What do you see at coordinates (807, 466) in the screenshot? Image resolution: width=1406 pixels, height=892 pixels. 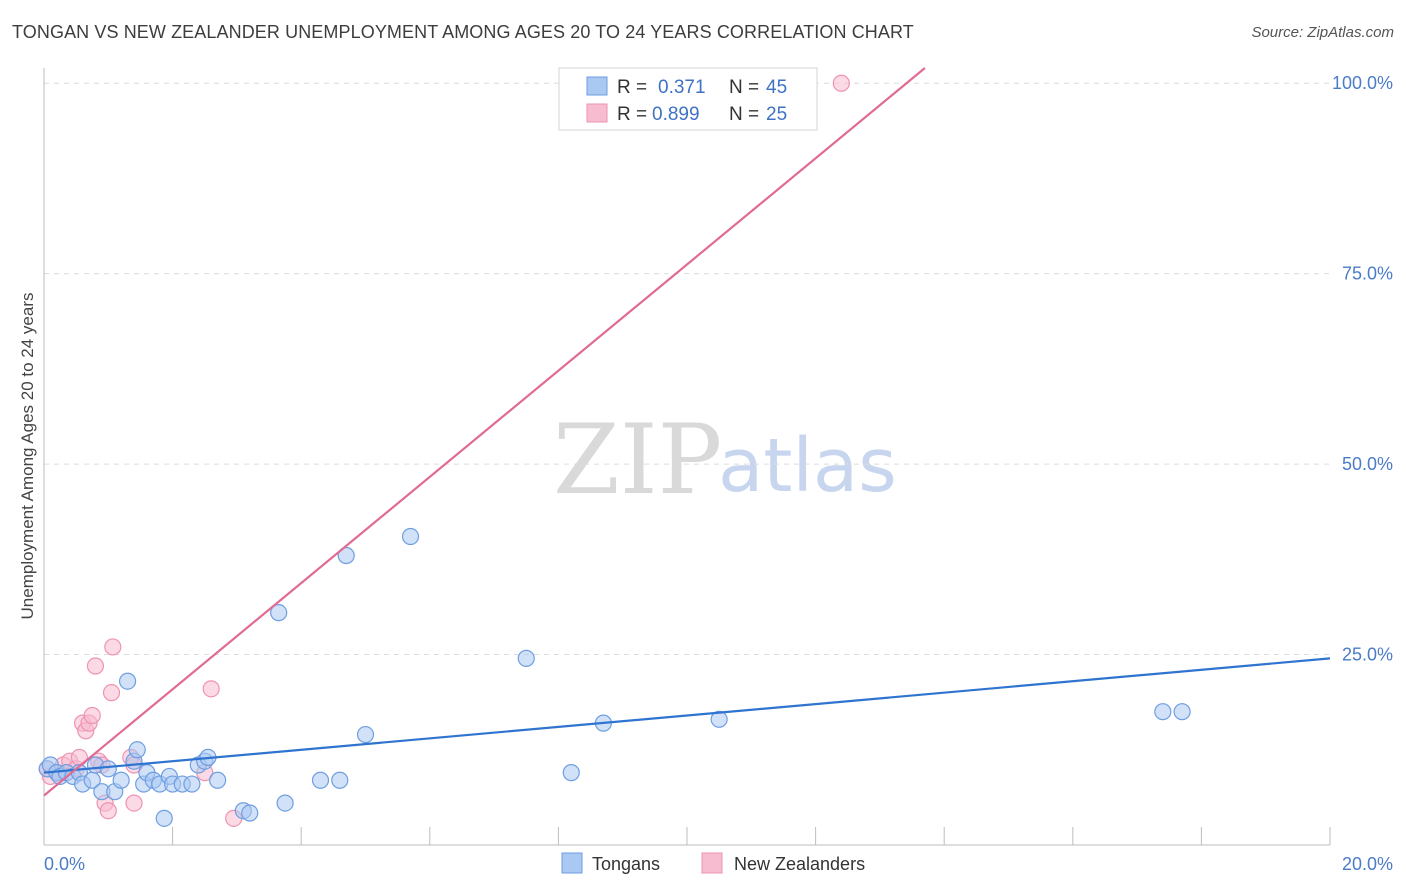 I see `watermark-atlas: atlas` at bounding box center [807, 466].